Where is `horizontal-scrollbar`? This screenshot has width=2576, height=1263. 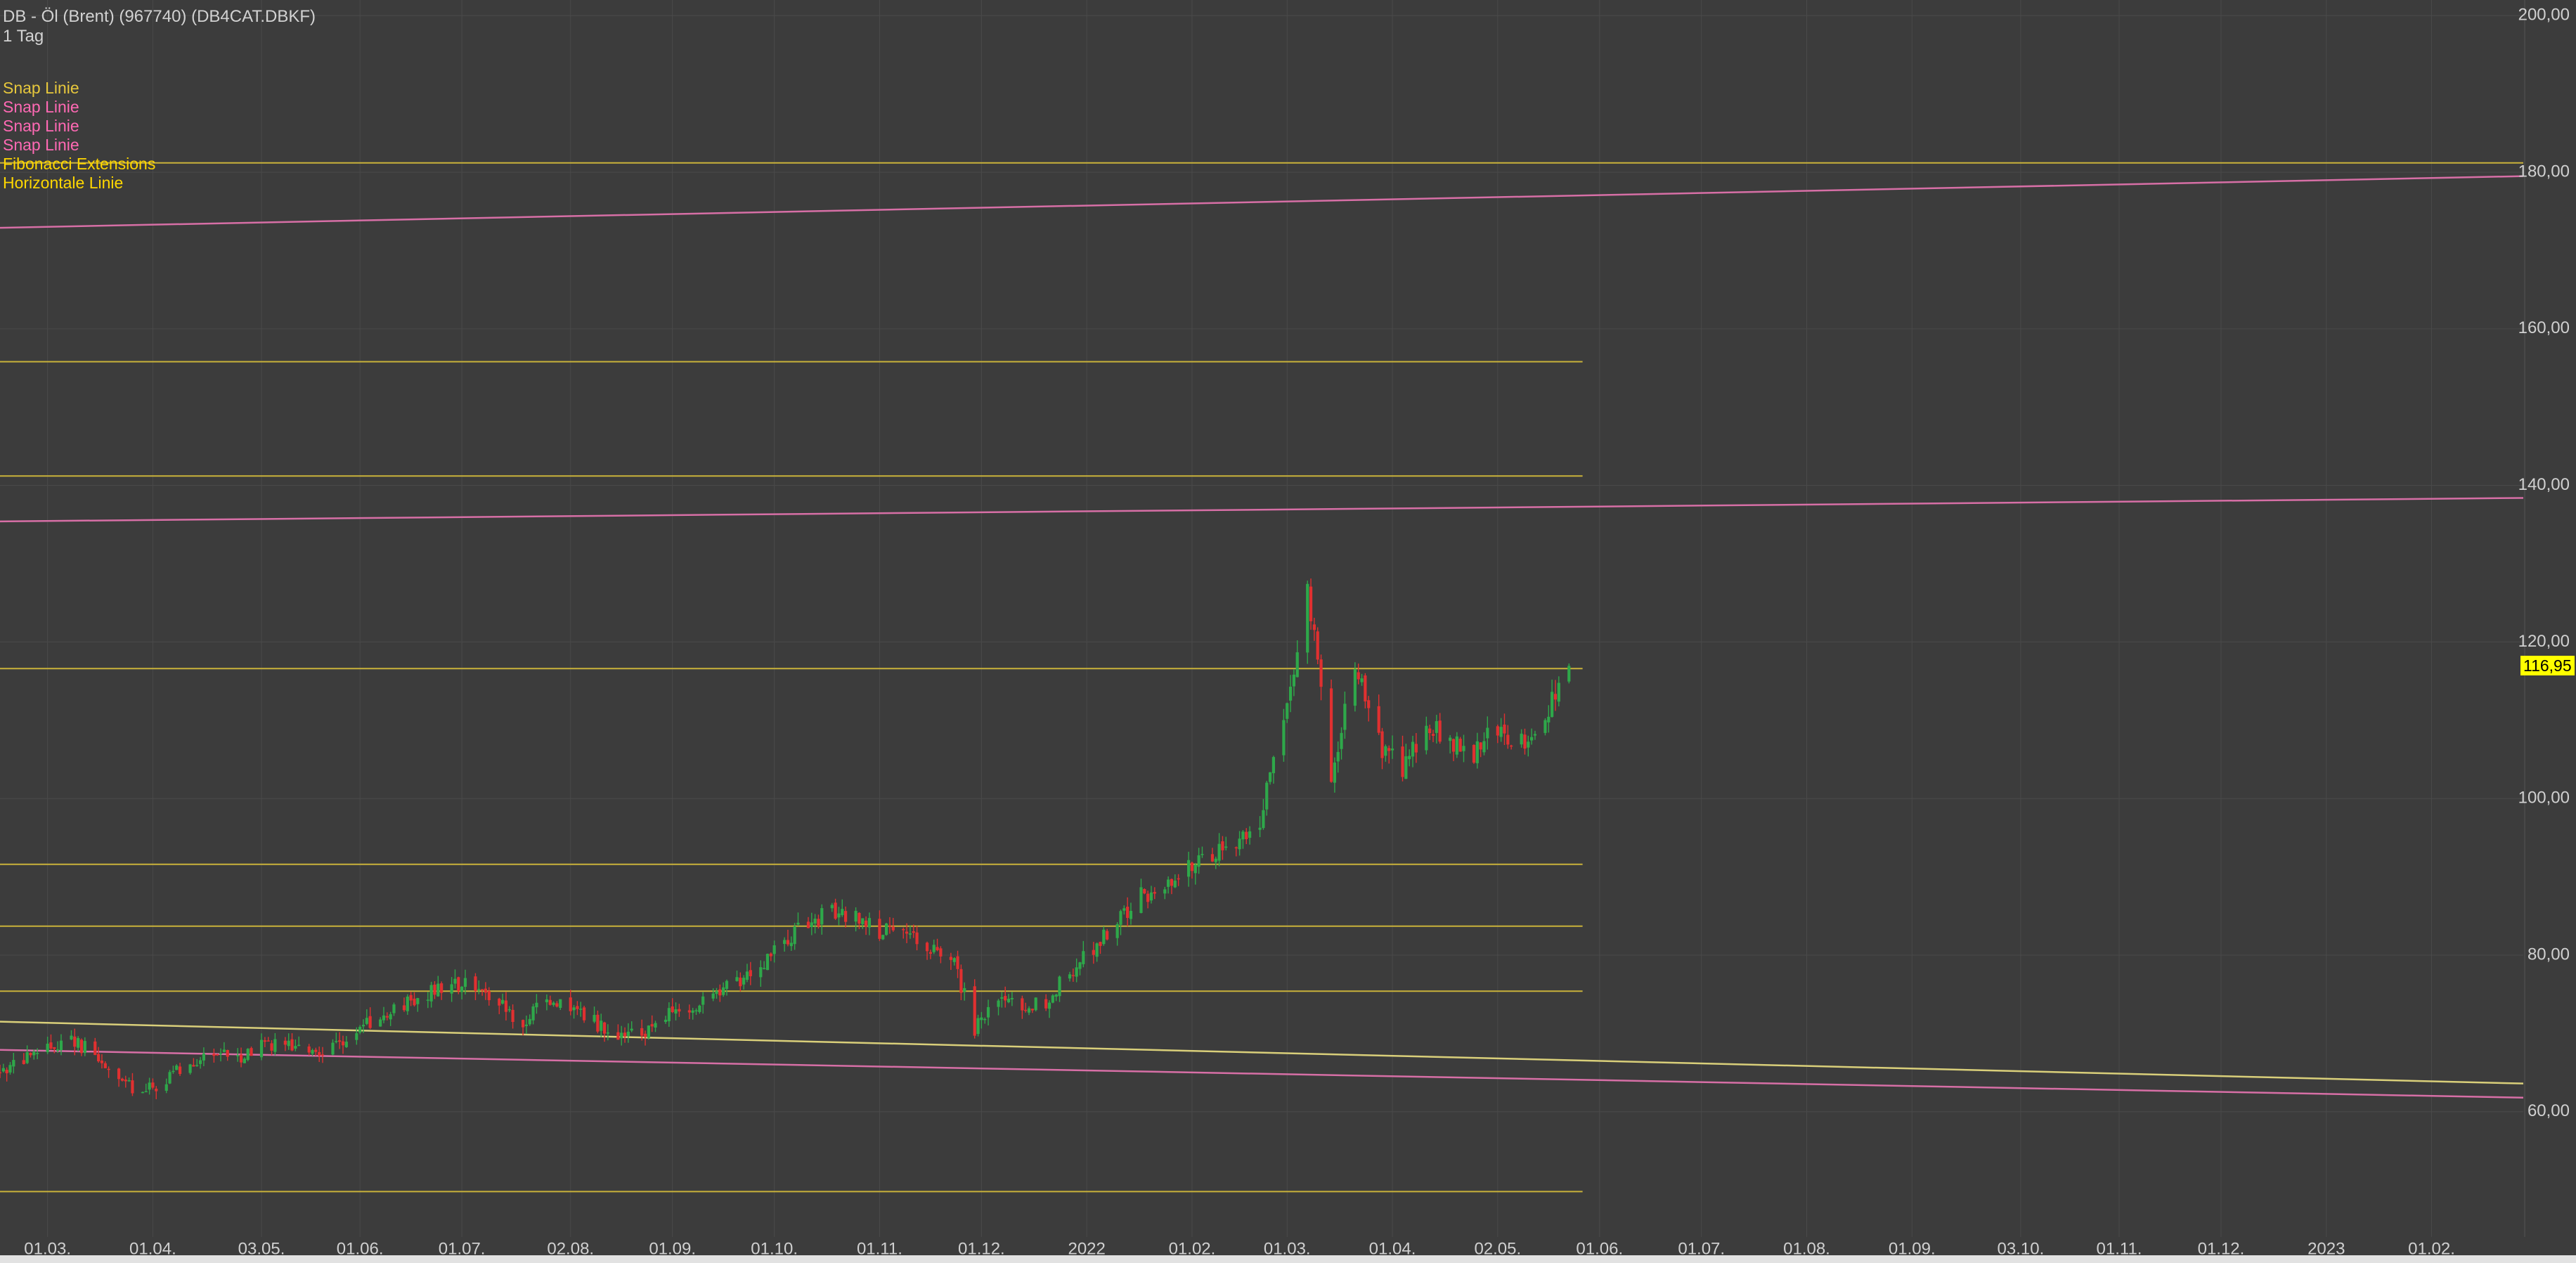 horizontal-scrollbar is located at coordinates (1288, 1259).